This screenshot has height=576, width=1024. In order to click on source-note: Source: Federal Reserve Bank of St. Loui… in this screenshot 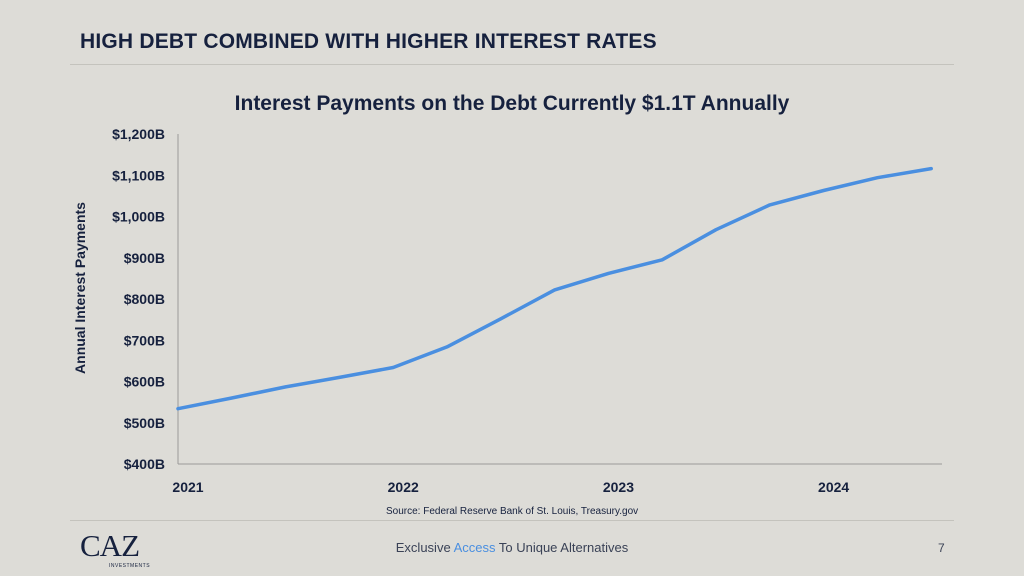, I will do `click(512, 511)`.